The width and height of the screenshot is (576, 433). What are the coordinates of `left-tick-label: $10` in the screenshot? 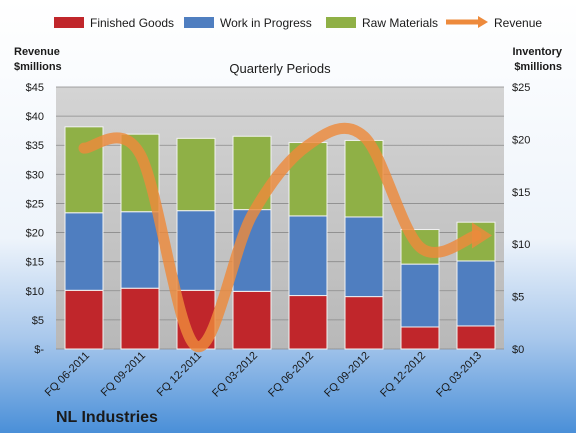 It's located at (35, 292).